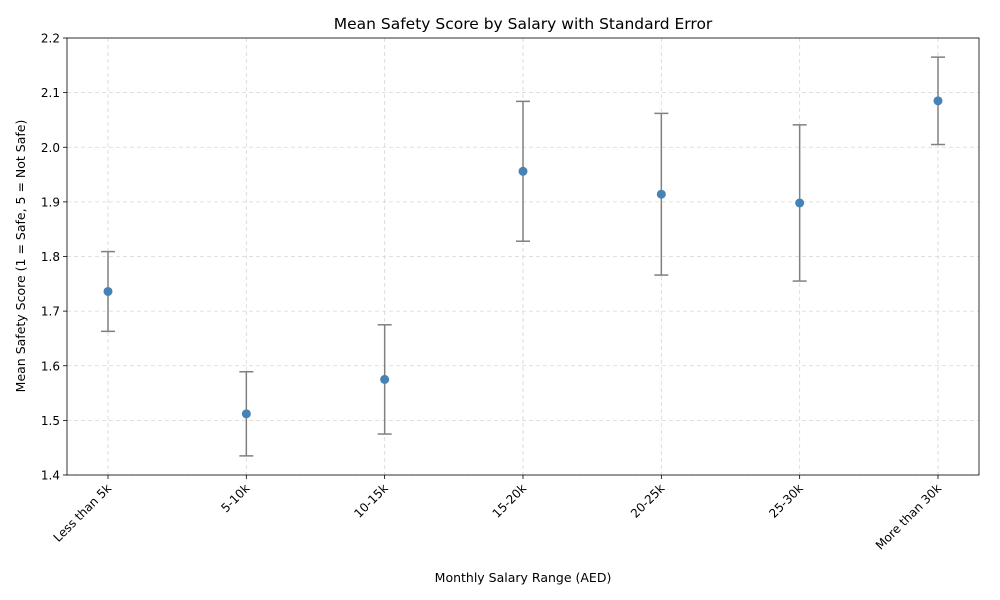 The height and width of the screenshot is (600, 1000). I want to click on x-axis-label: Monthly Salary Range (AED), so click(523, 577).